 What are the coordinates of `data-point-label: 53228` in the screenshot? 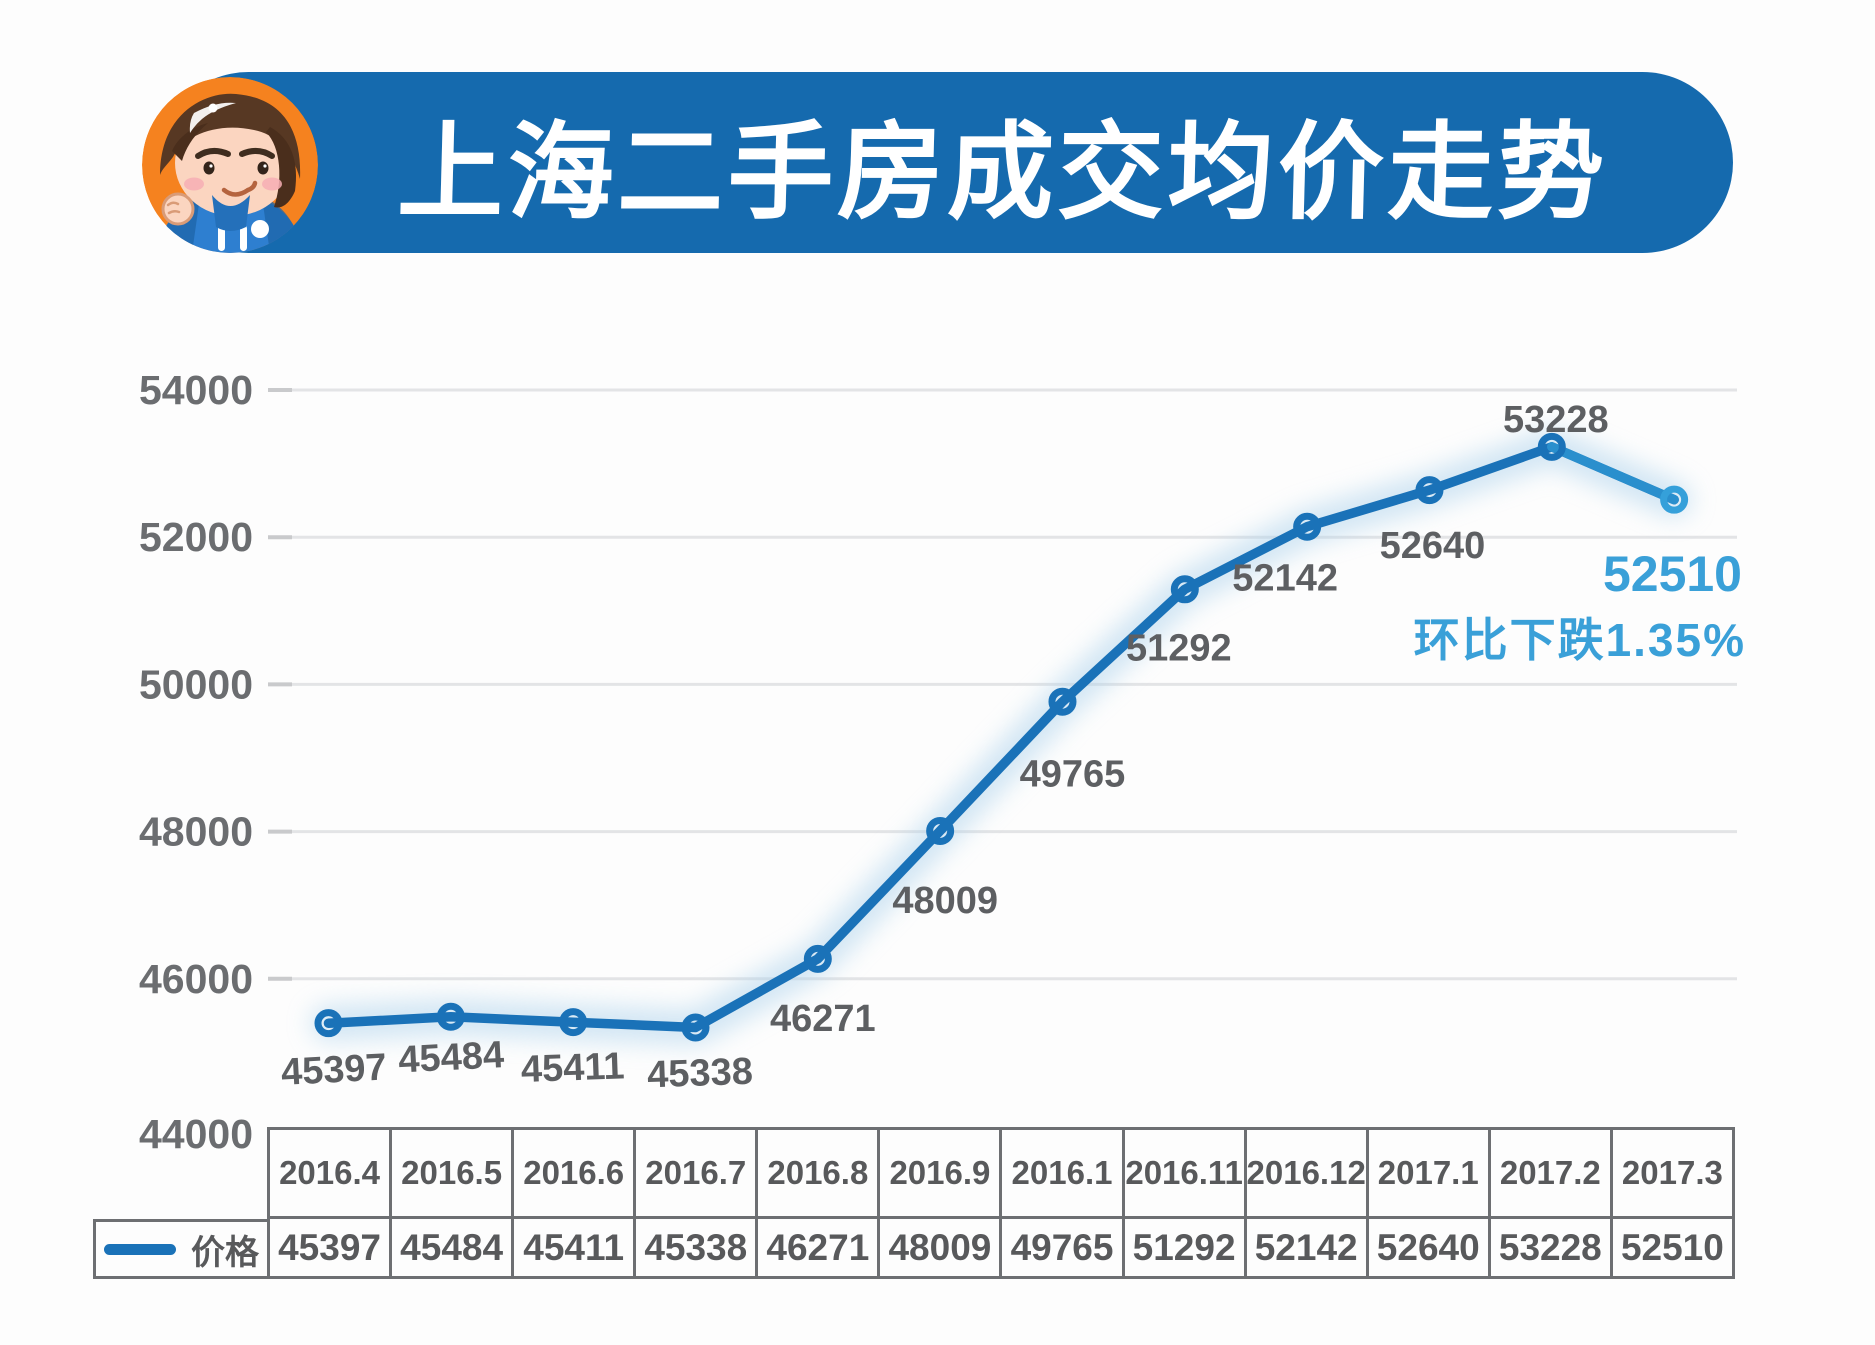 It's located at (1556, 420).